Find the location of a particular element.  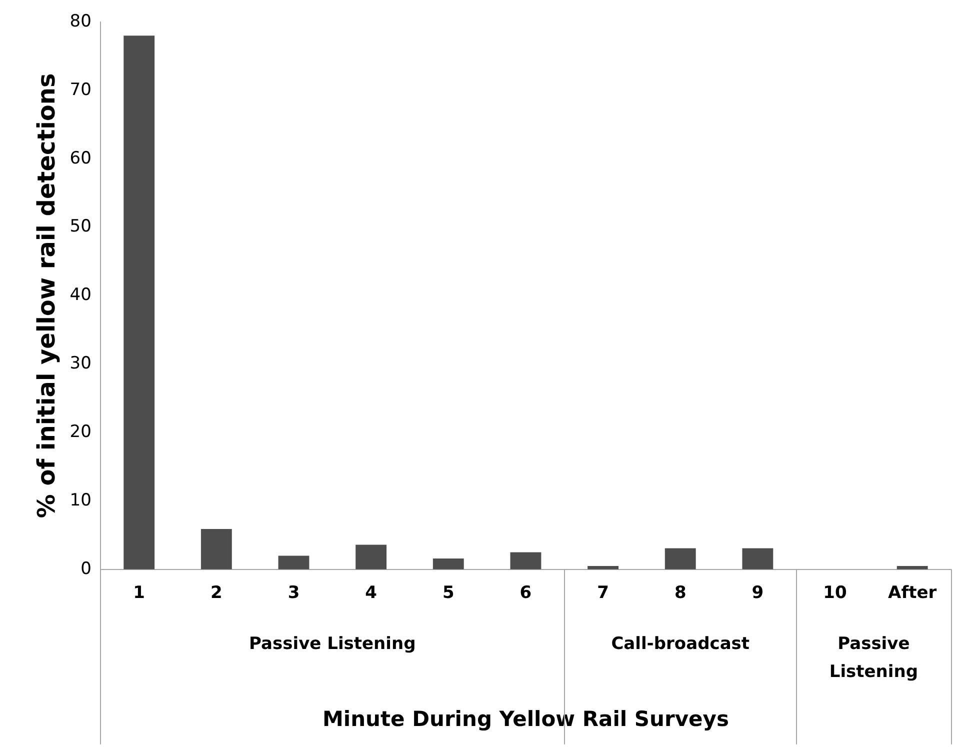

x-tick-label: 5 is located at coordinates (448, 593).